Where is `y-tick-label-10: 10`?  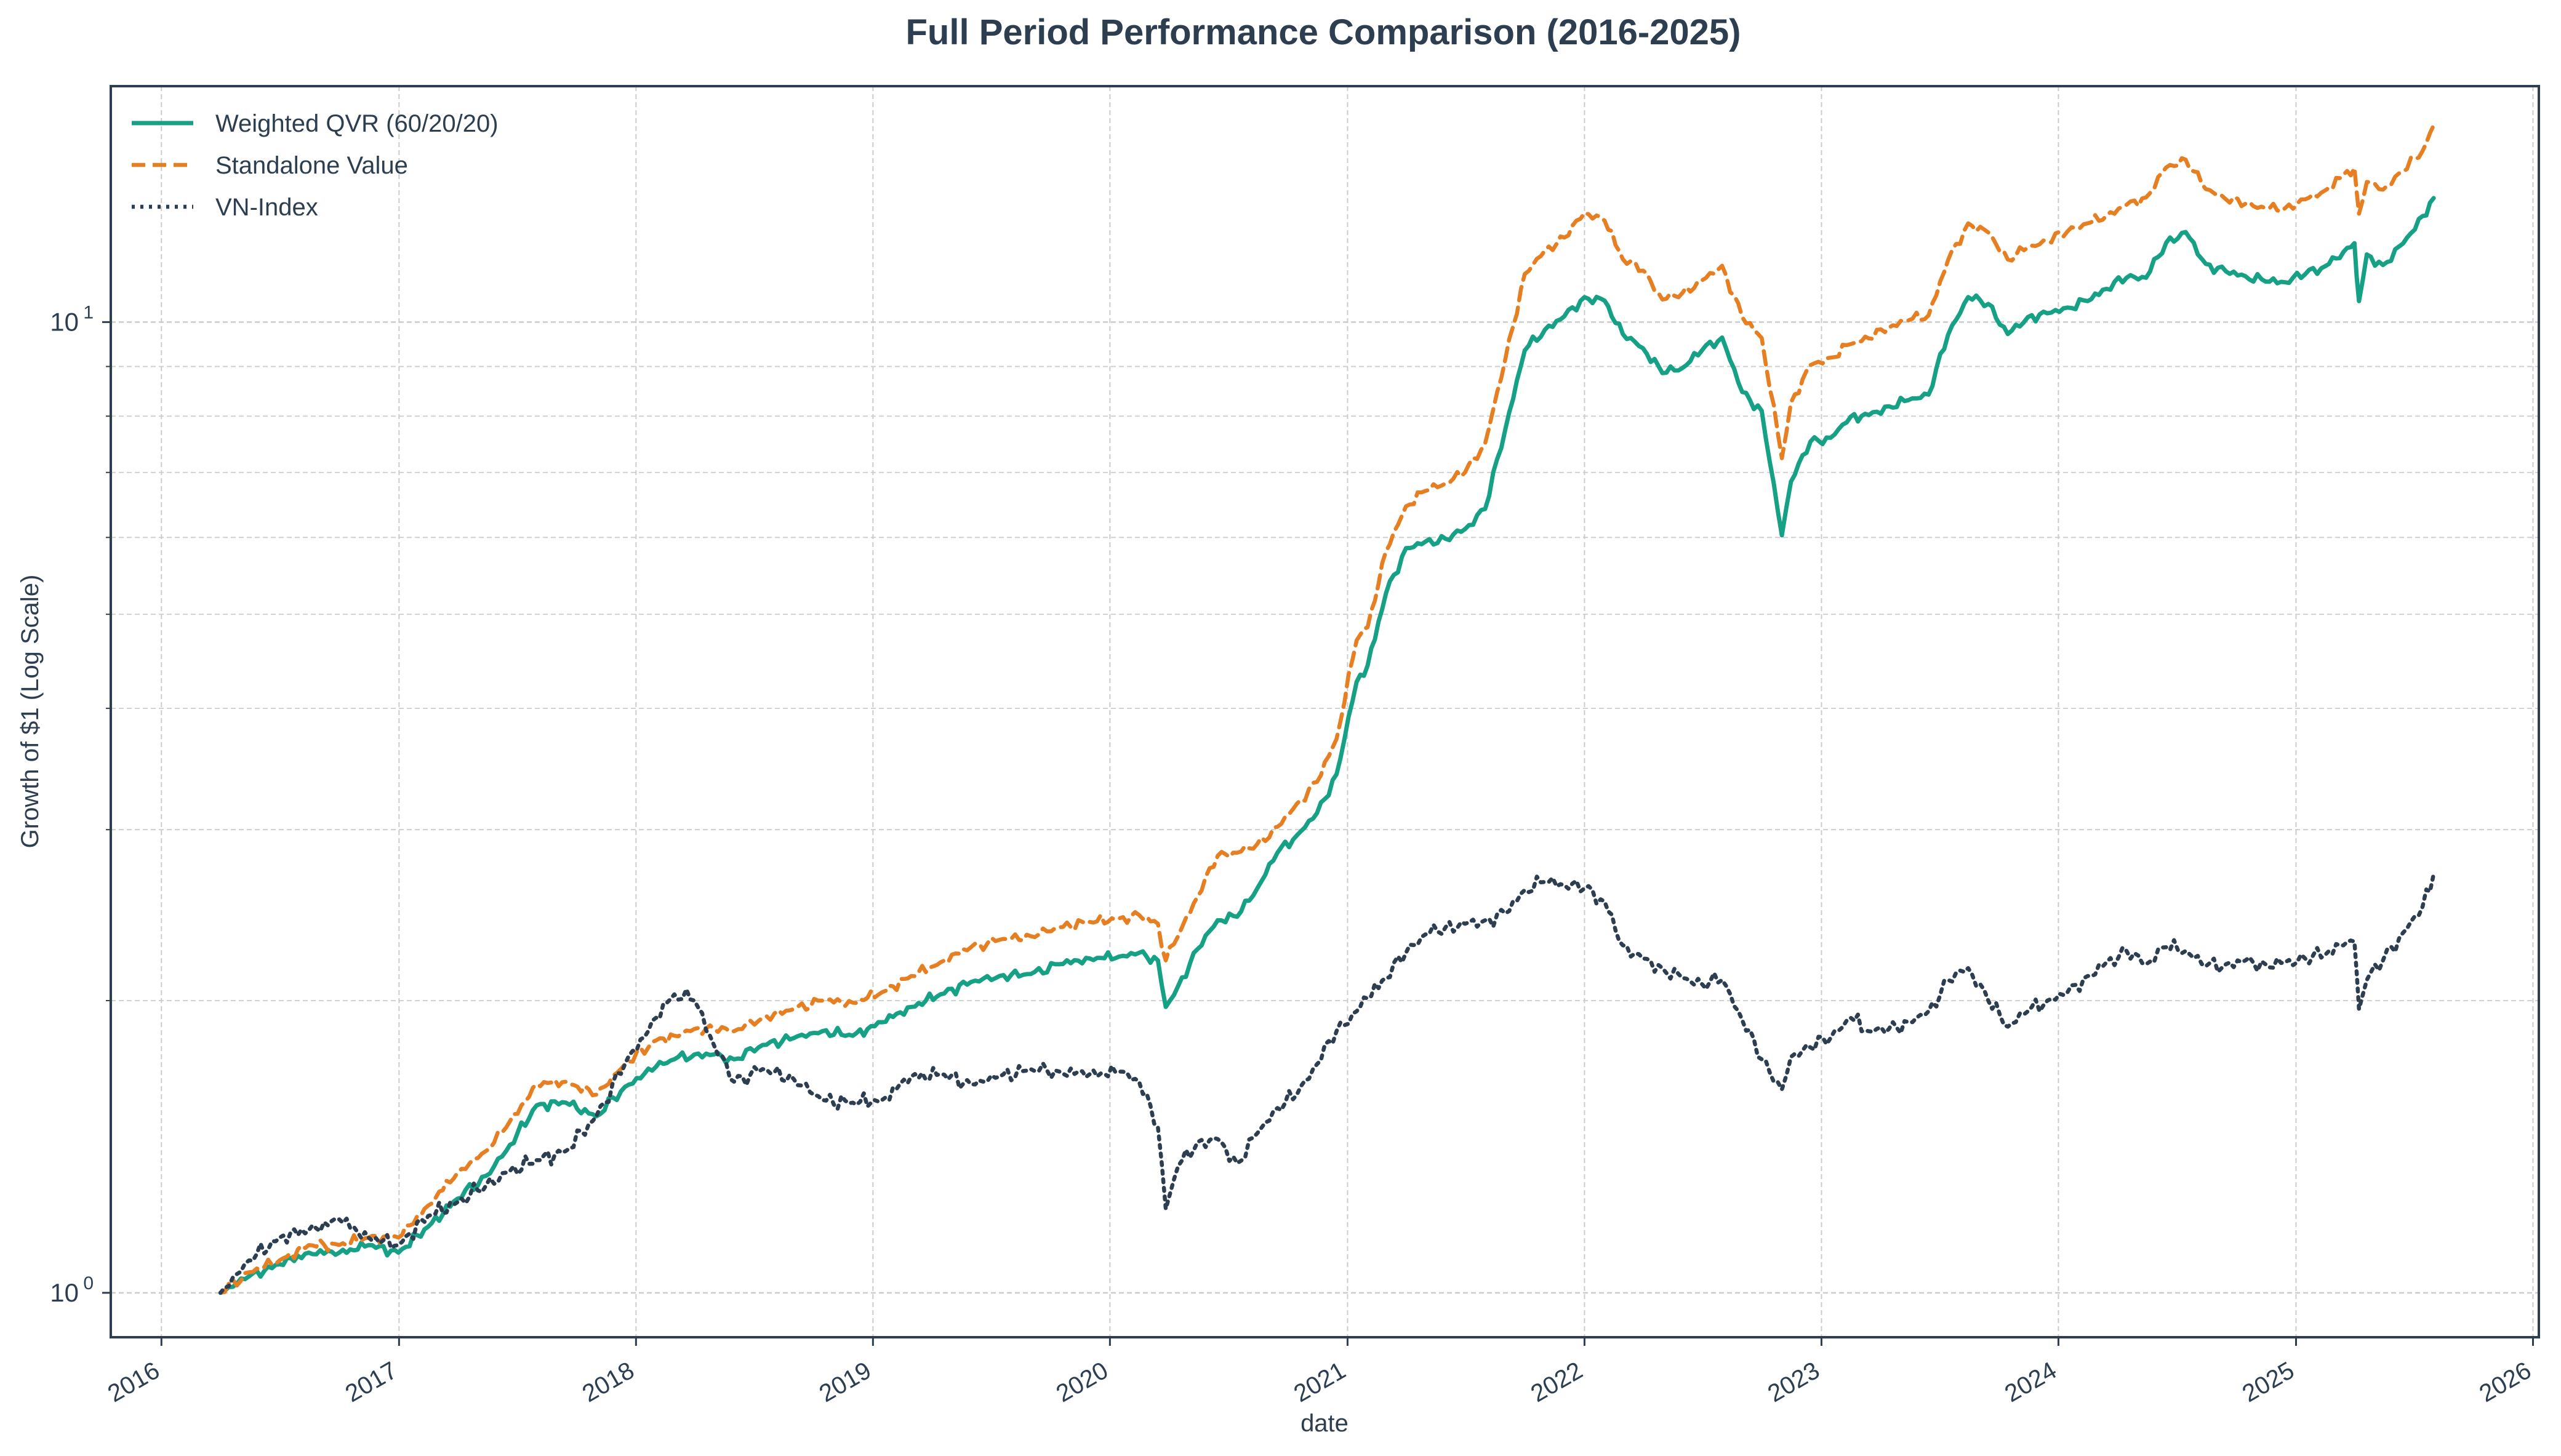 y-tick-label-10: 10 is located at coordinates (64, 321).